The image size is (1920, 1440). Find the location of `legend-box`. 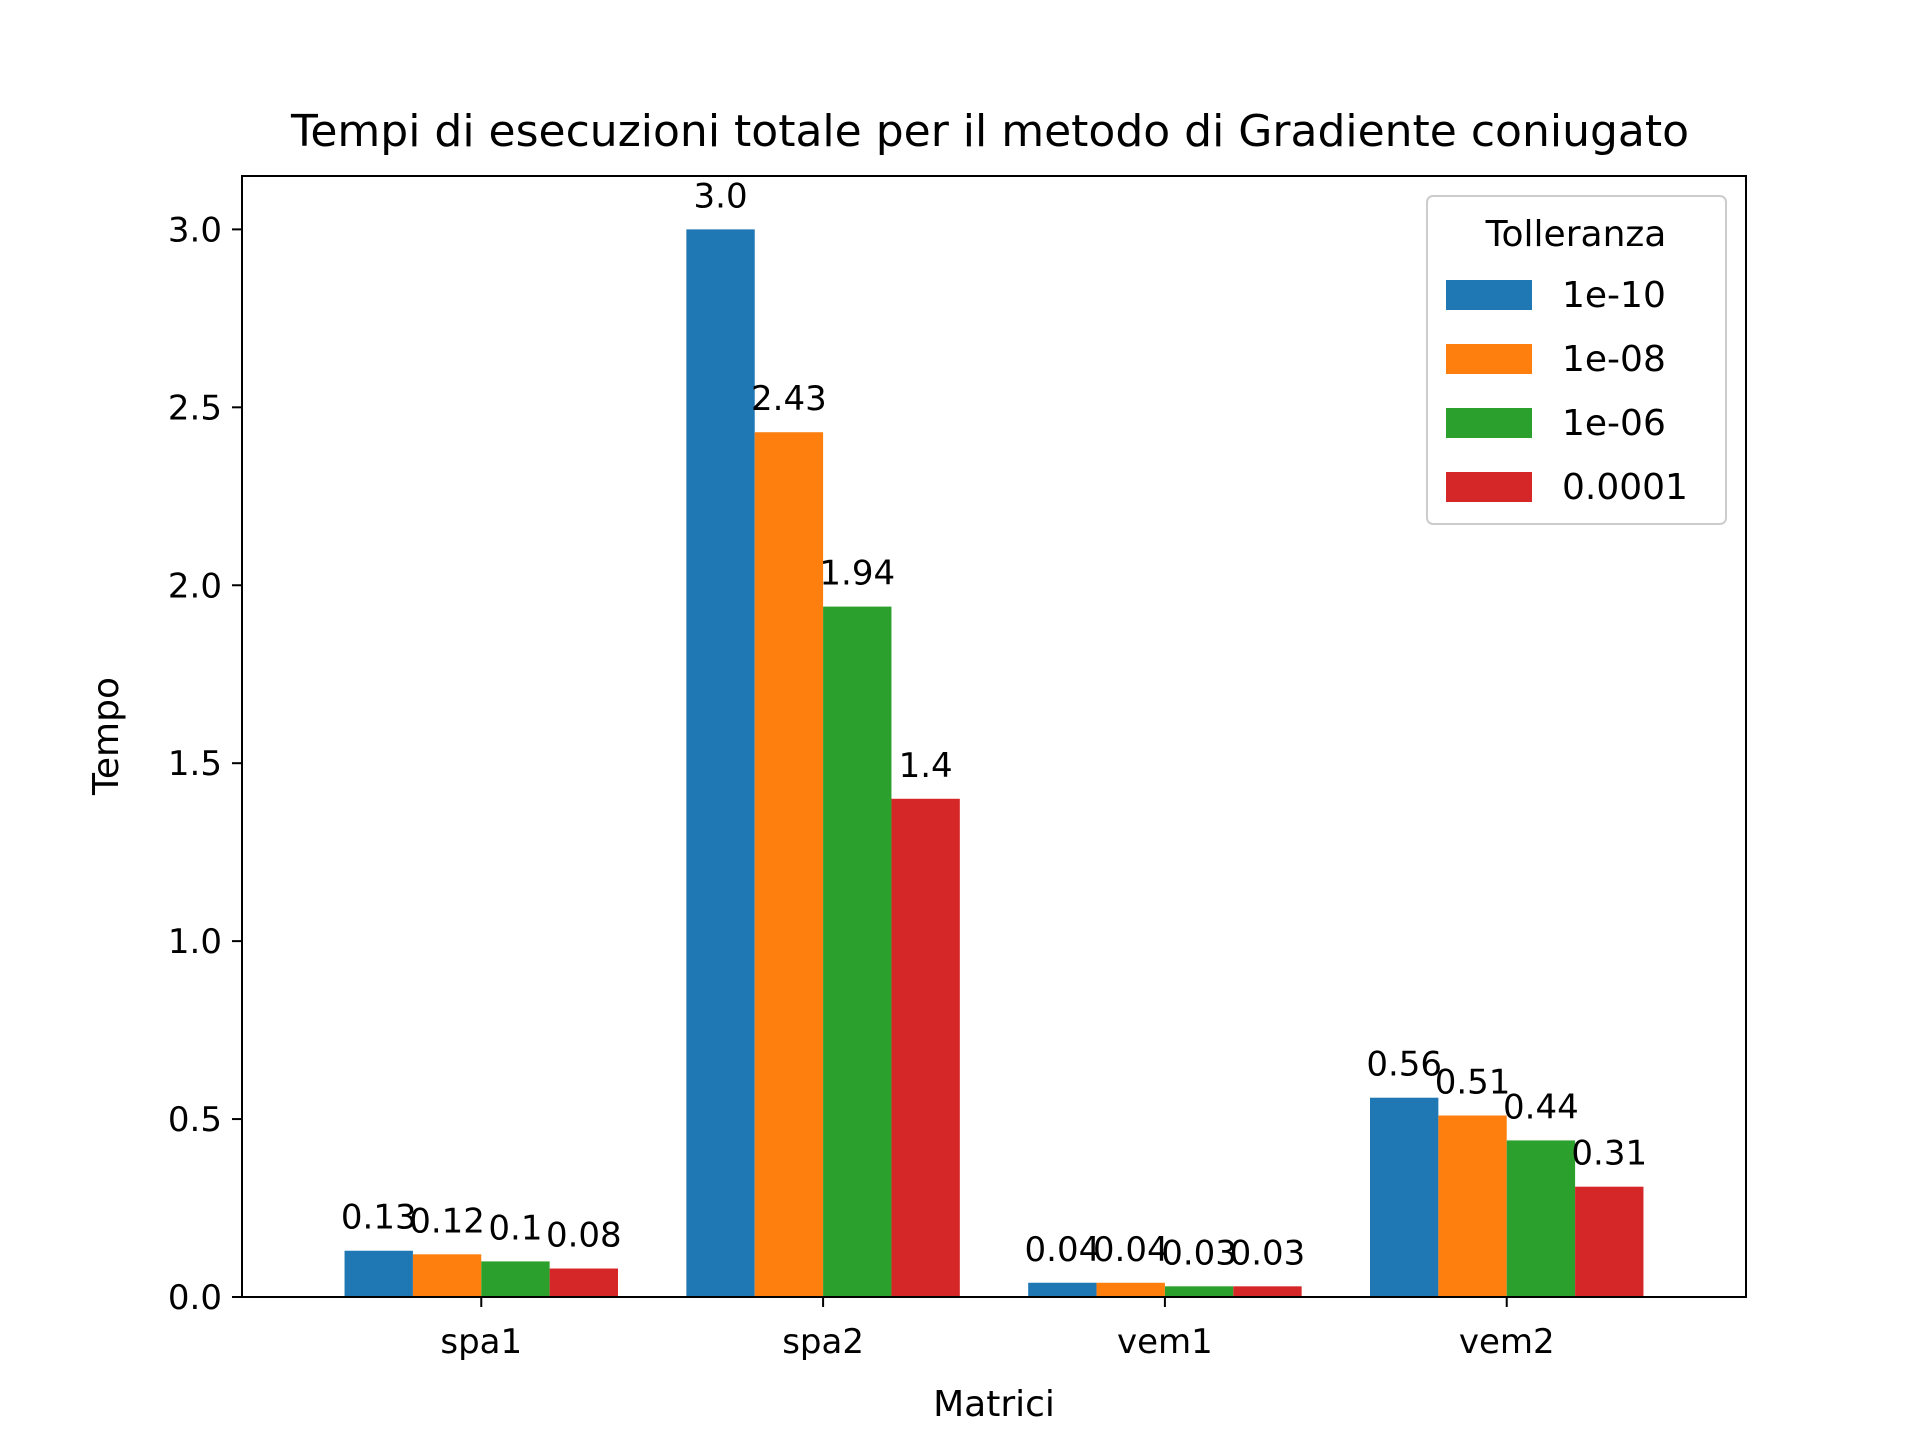

legend-box is located at coordinates (1576, 360).